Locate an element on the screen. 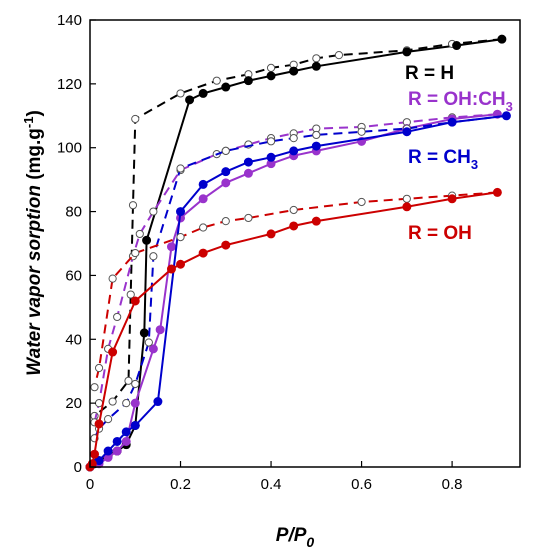 The width and height of the screenshot is (533, 550). x-axis-title-sub: 0 is located at coordinates (310, 542).